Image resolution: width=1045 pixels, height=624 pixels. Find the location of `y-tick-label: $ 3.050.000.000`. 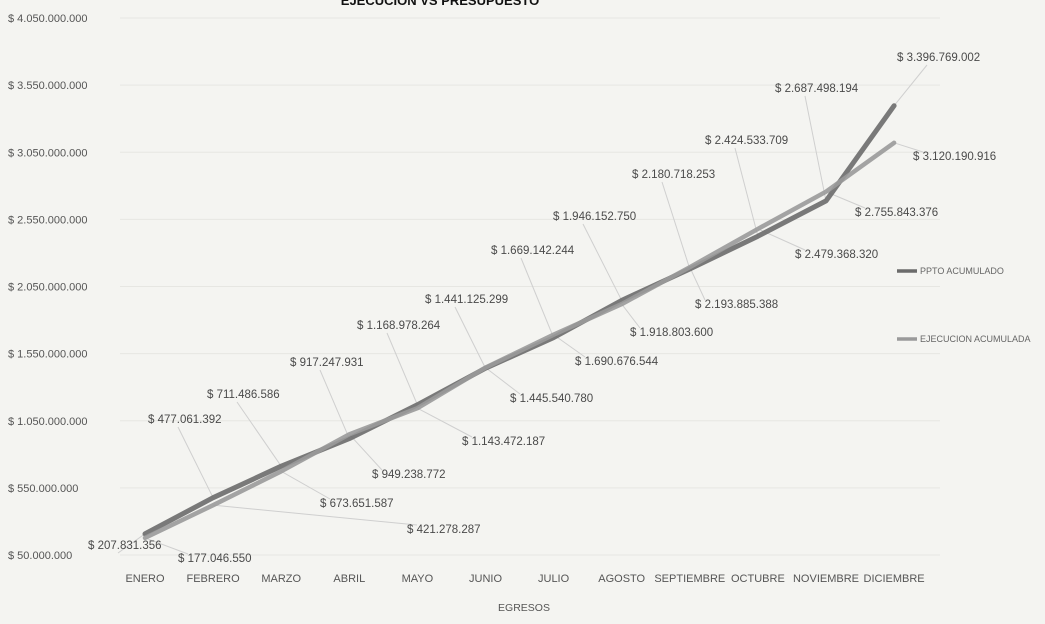

y-tick-label: $ 3.050.000.000 is located at coordinates (48, 153).